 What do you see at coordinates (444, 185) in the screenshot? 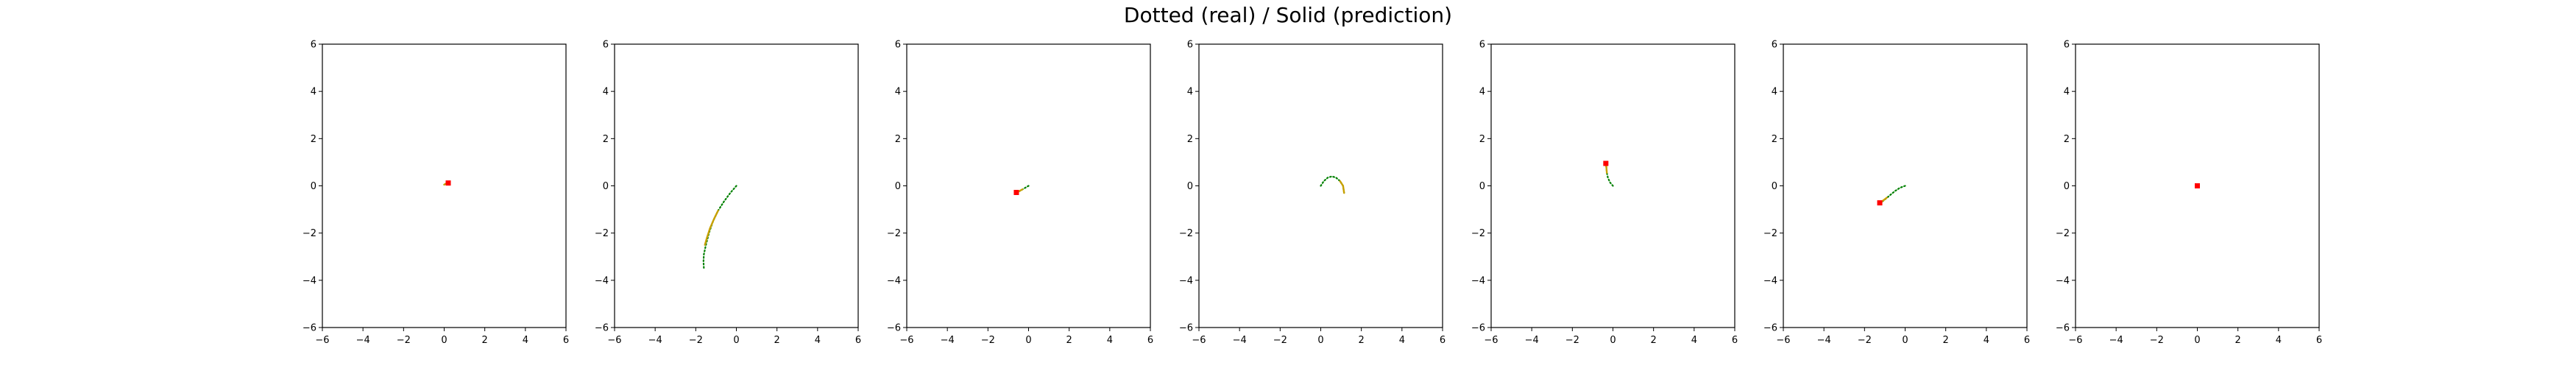
I see `axes-frame` at bounding box center [444, 185].